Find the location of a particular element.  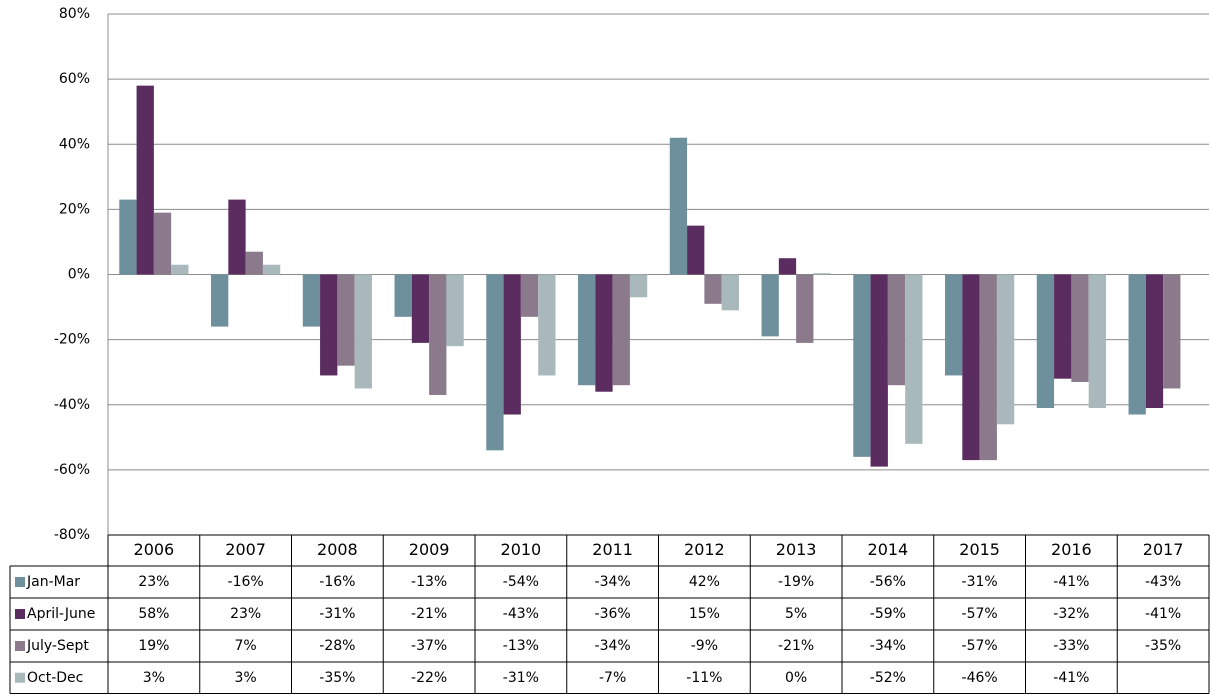

table-value: 0% is located at coordinates (796, 678).